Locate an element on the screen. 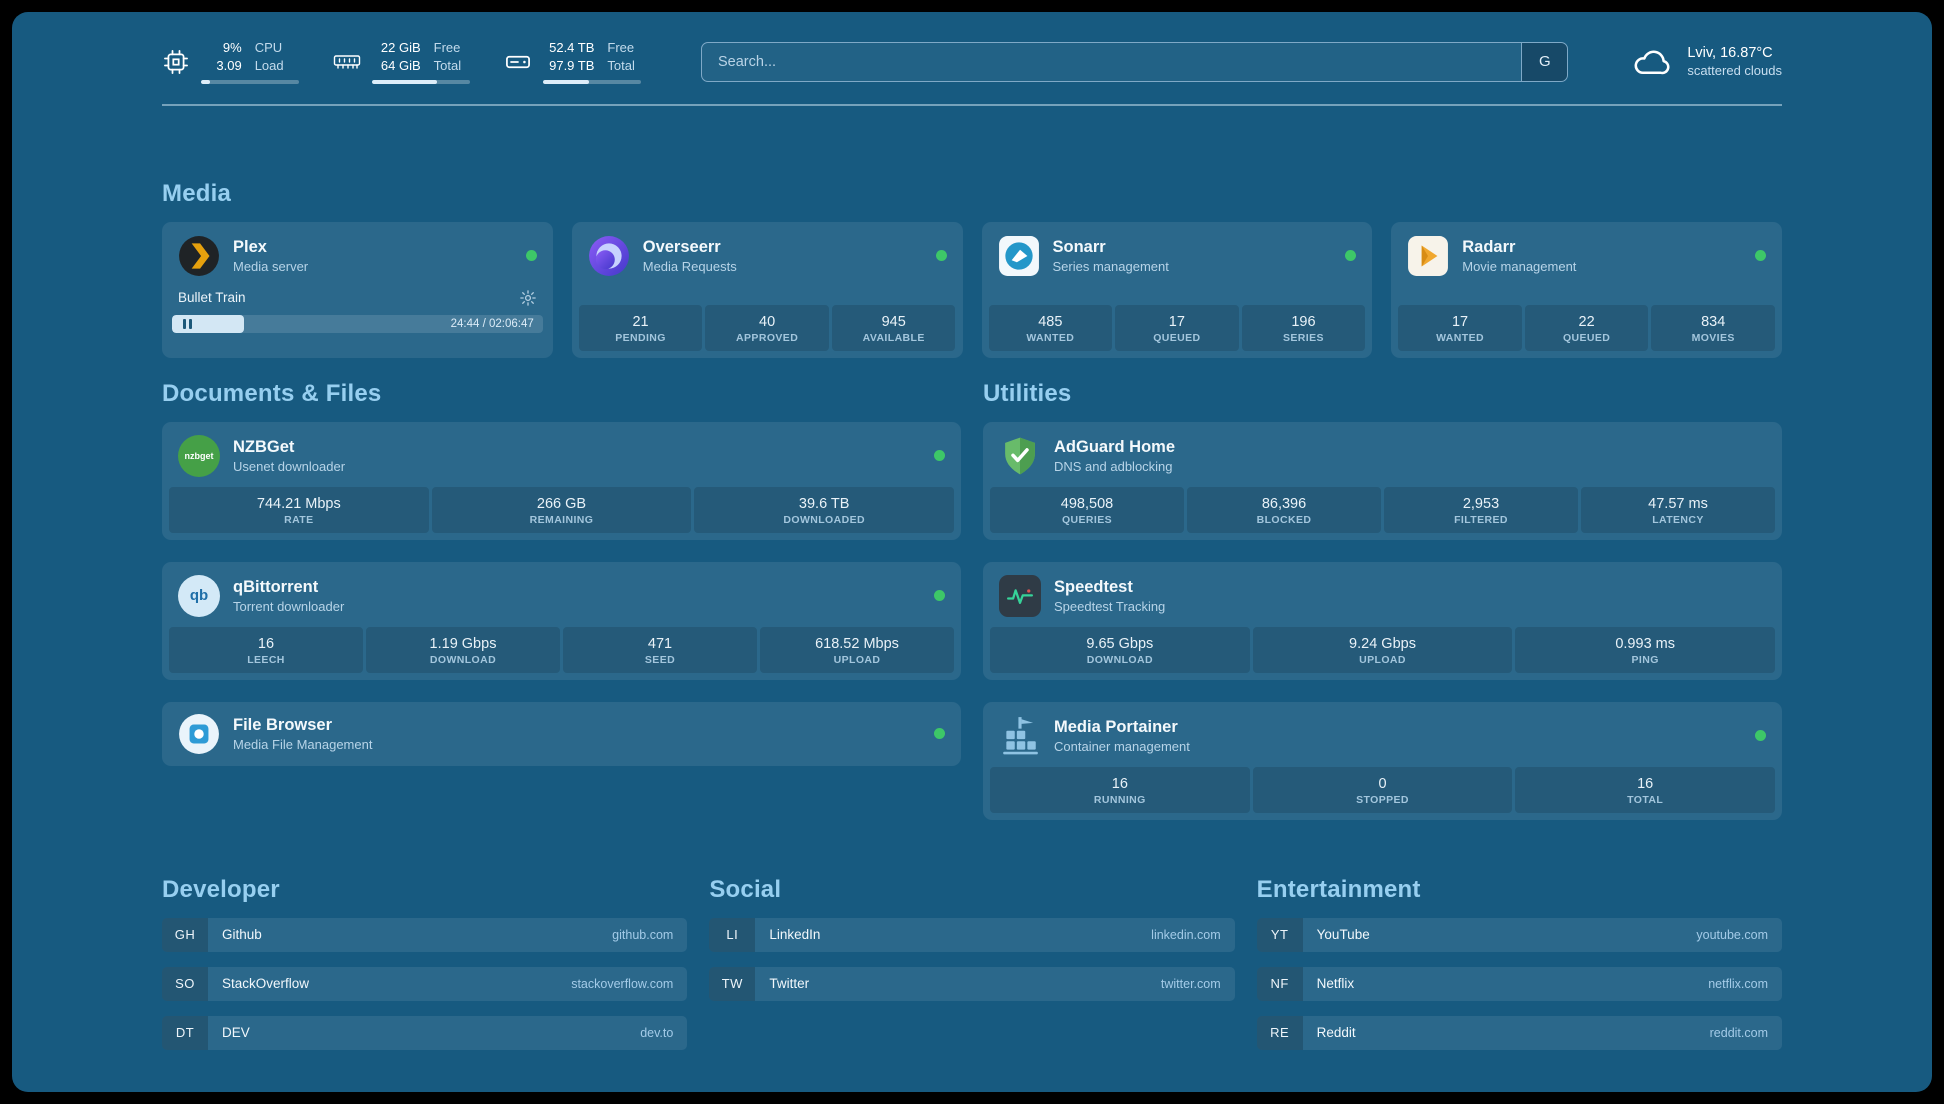 The image size is (1944, 1104). service-subtitle: Media File Management is located at coordinates (303, 744).